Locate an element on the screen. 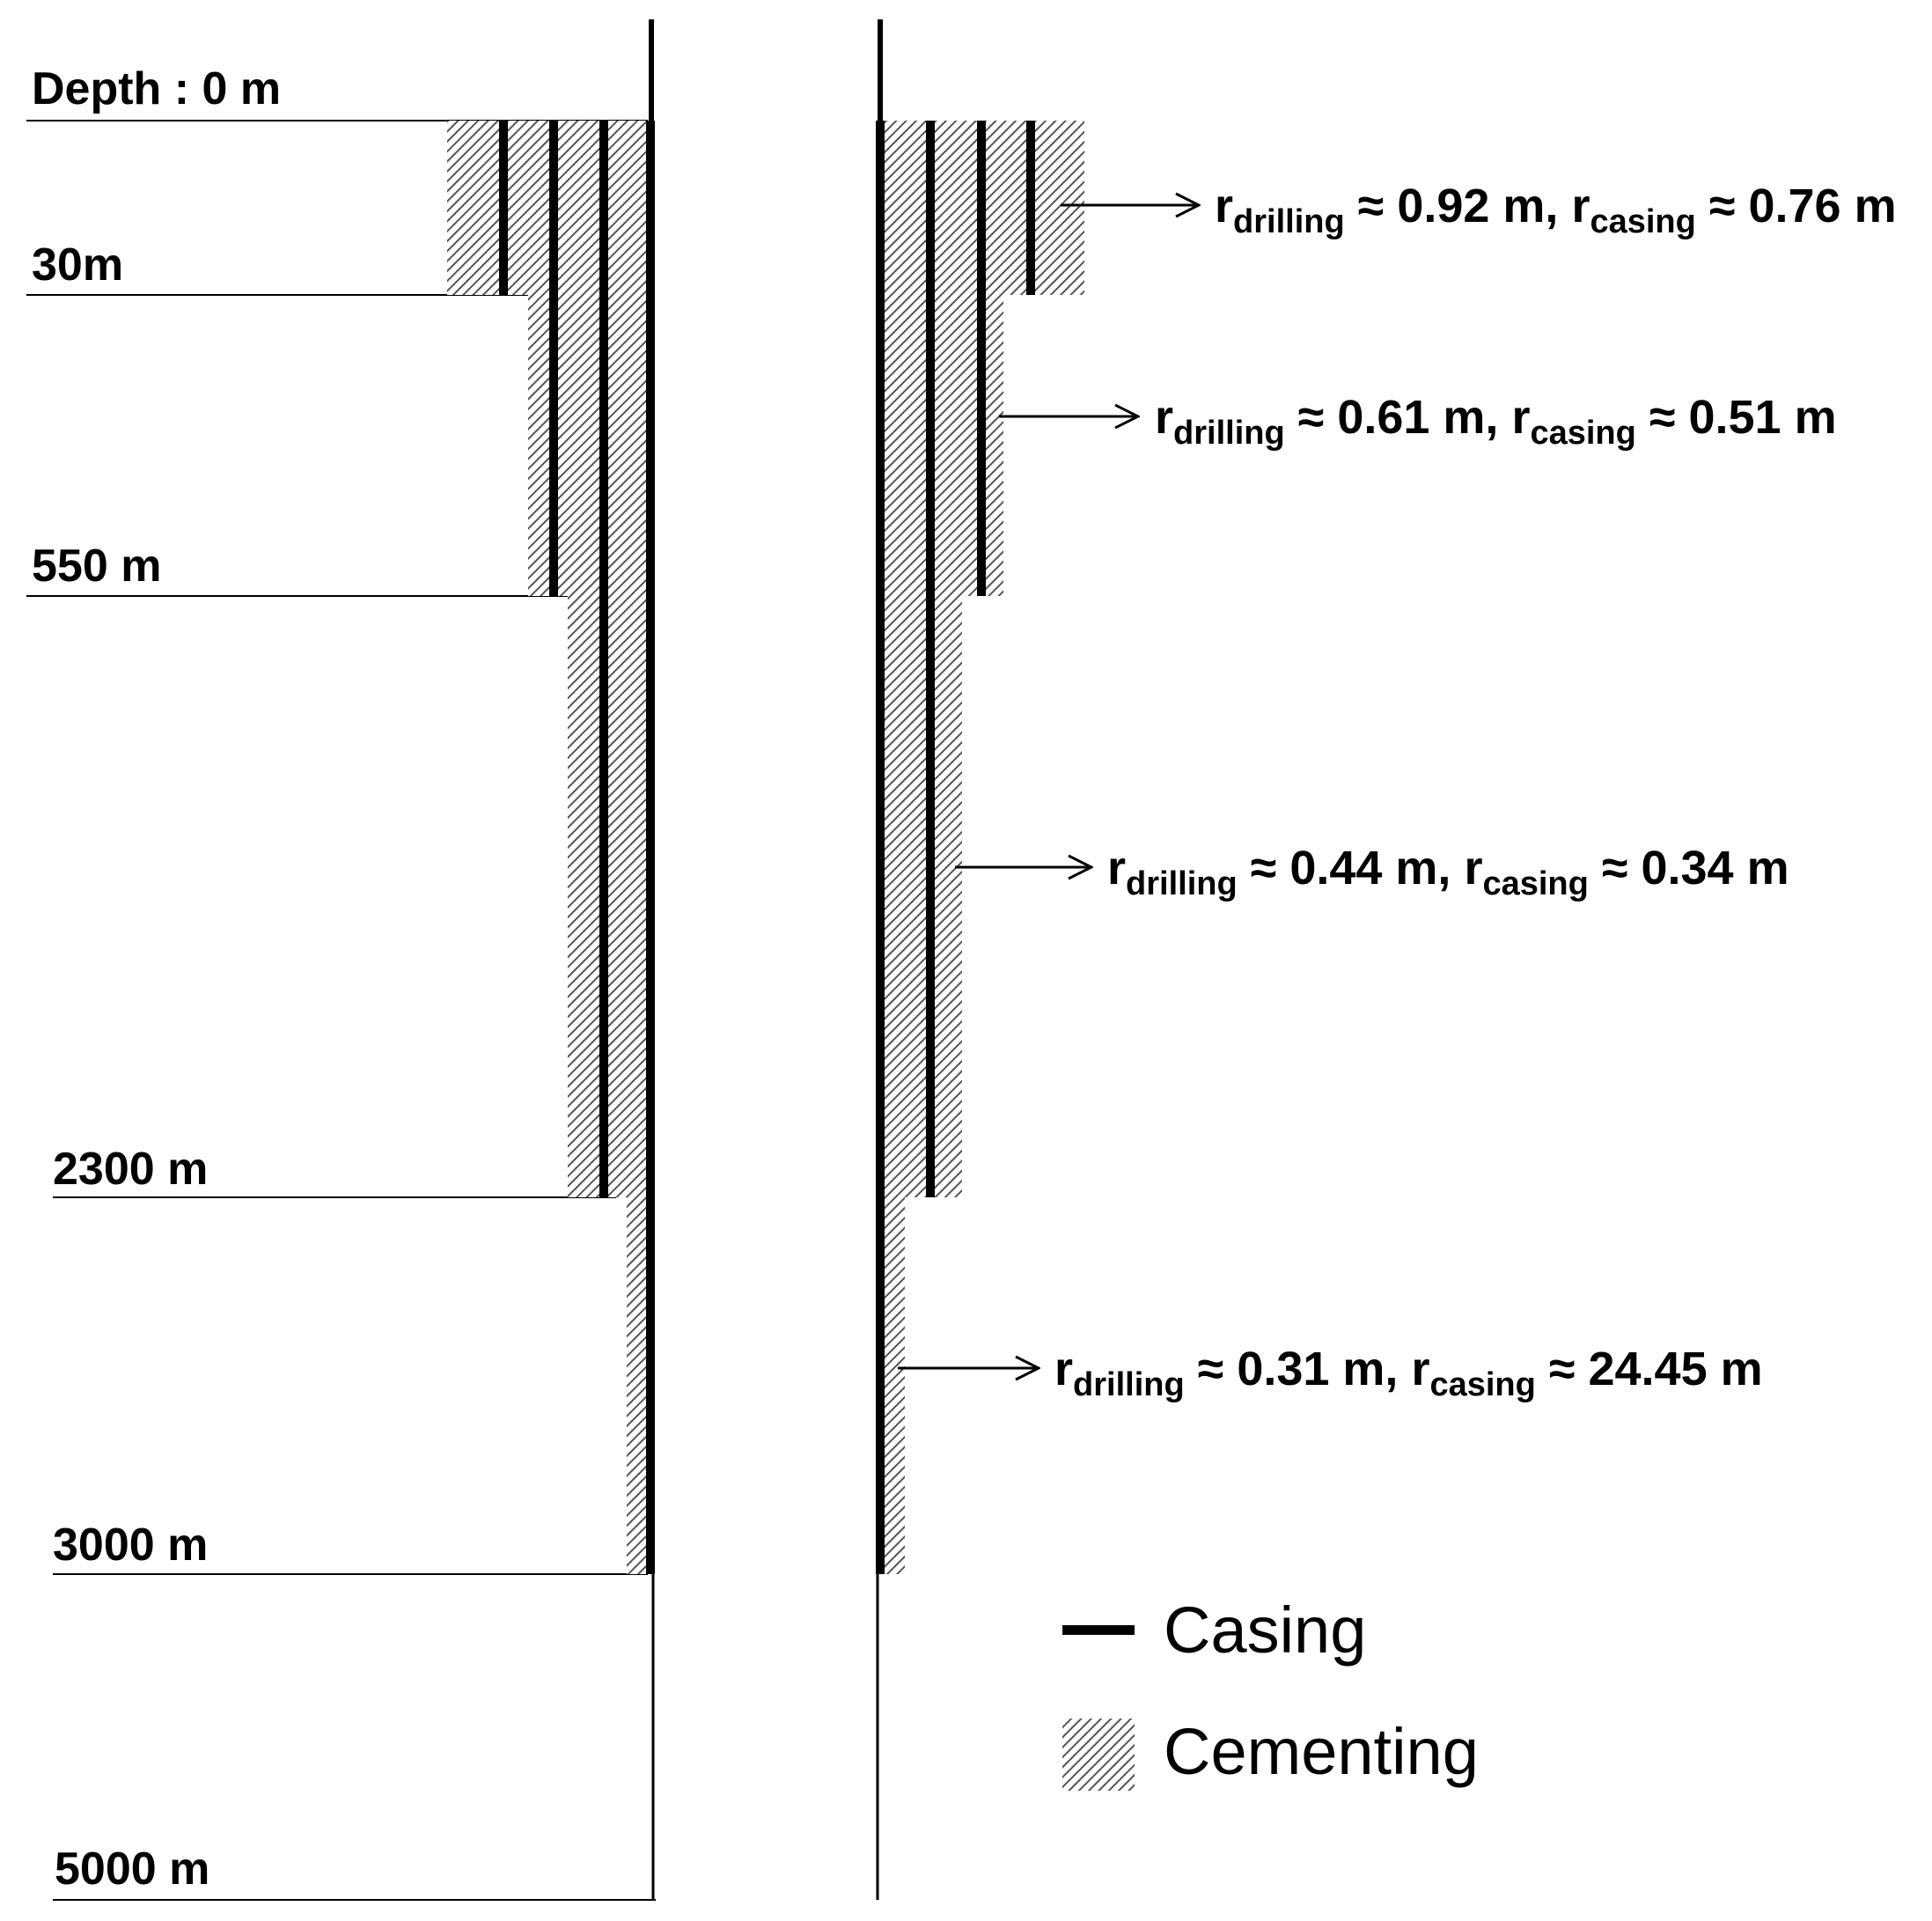  annotation-arrows is located at coordinates (1048, 786).